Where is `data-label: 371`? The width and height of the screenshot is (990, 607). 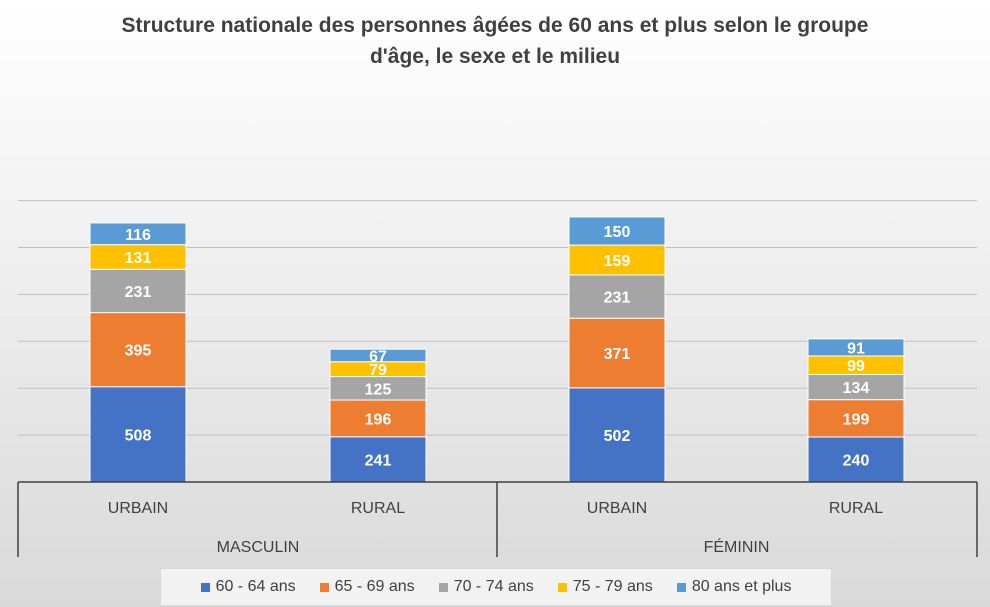 data-label: 371 is located at coordinates (617, 354).